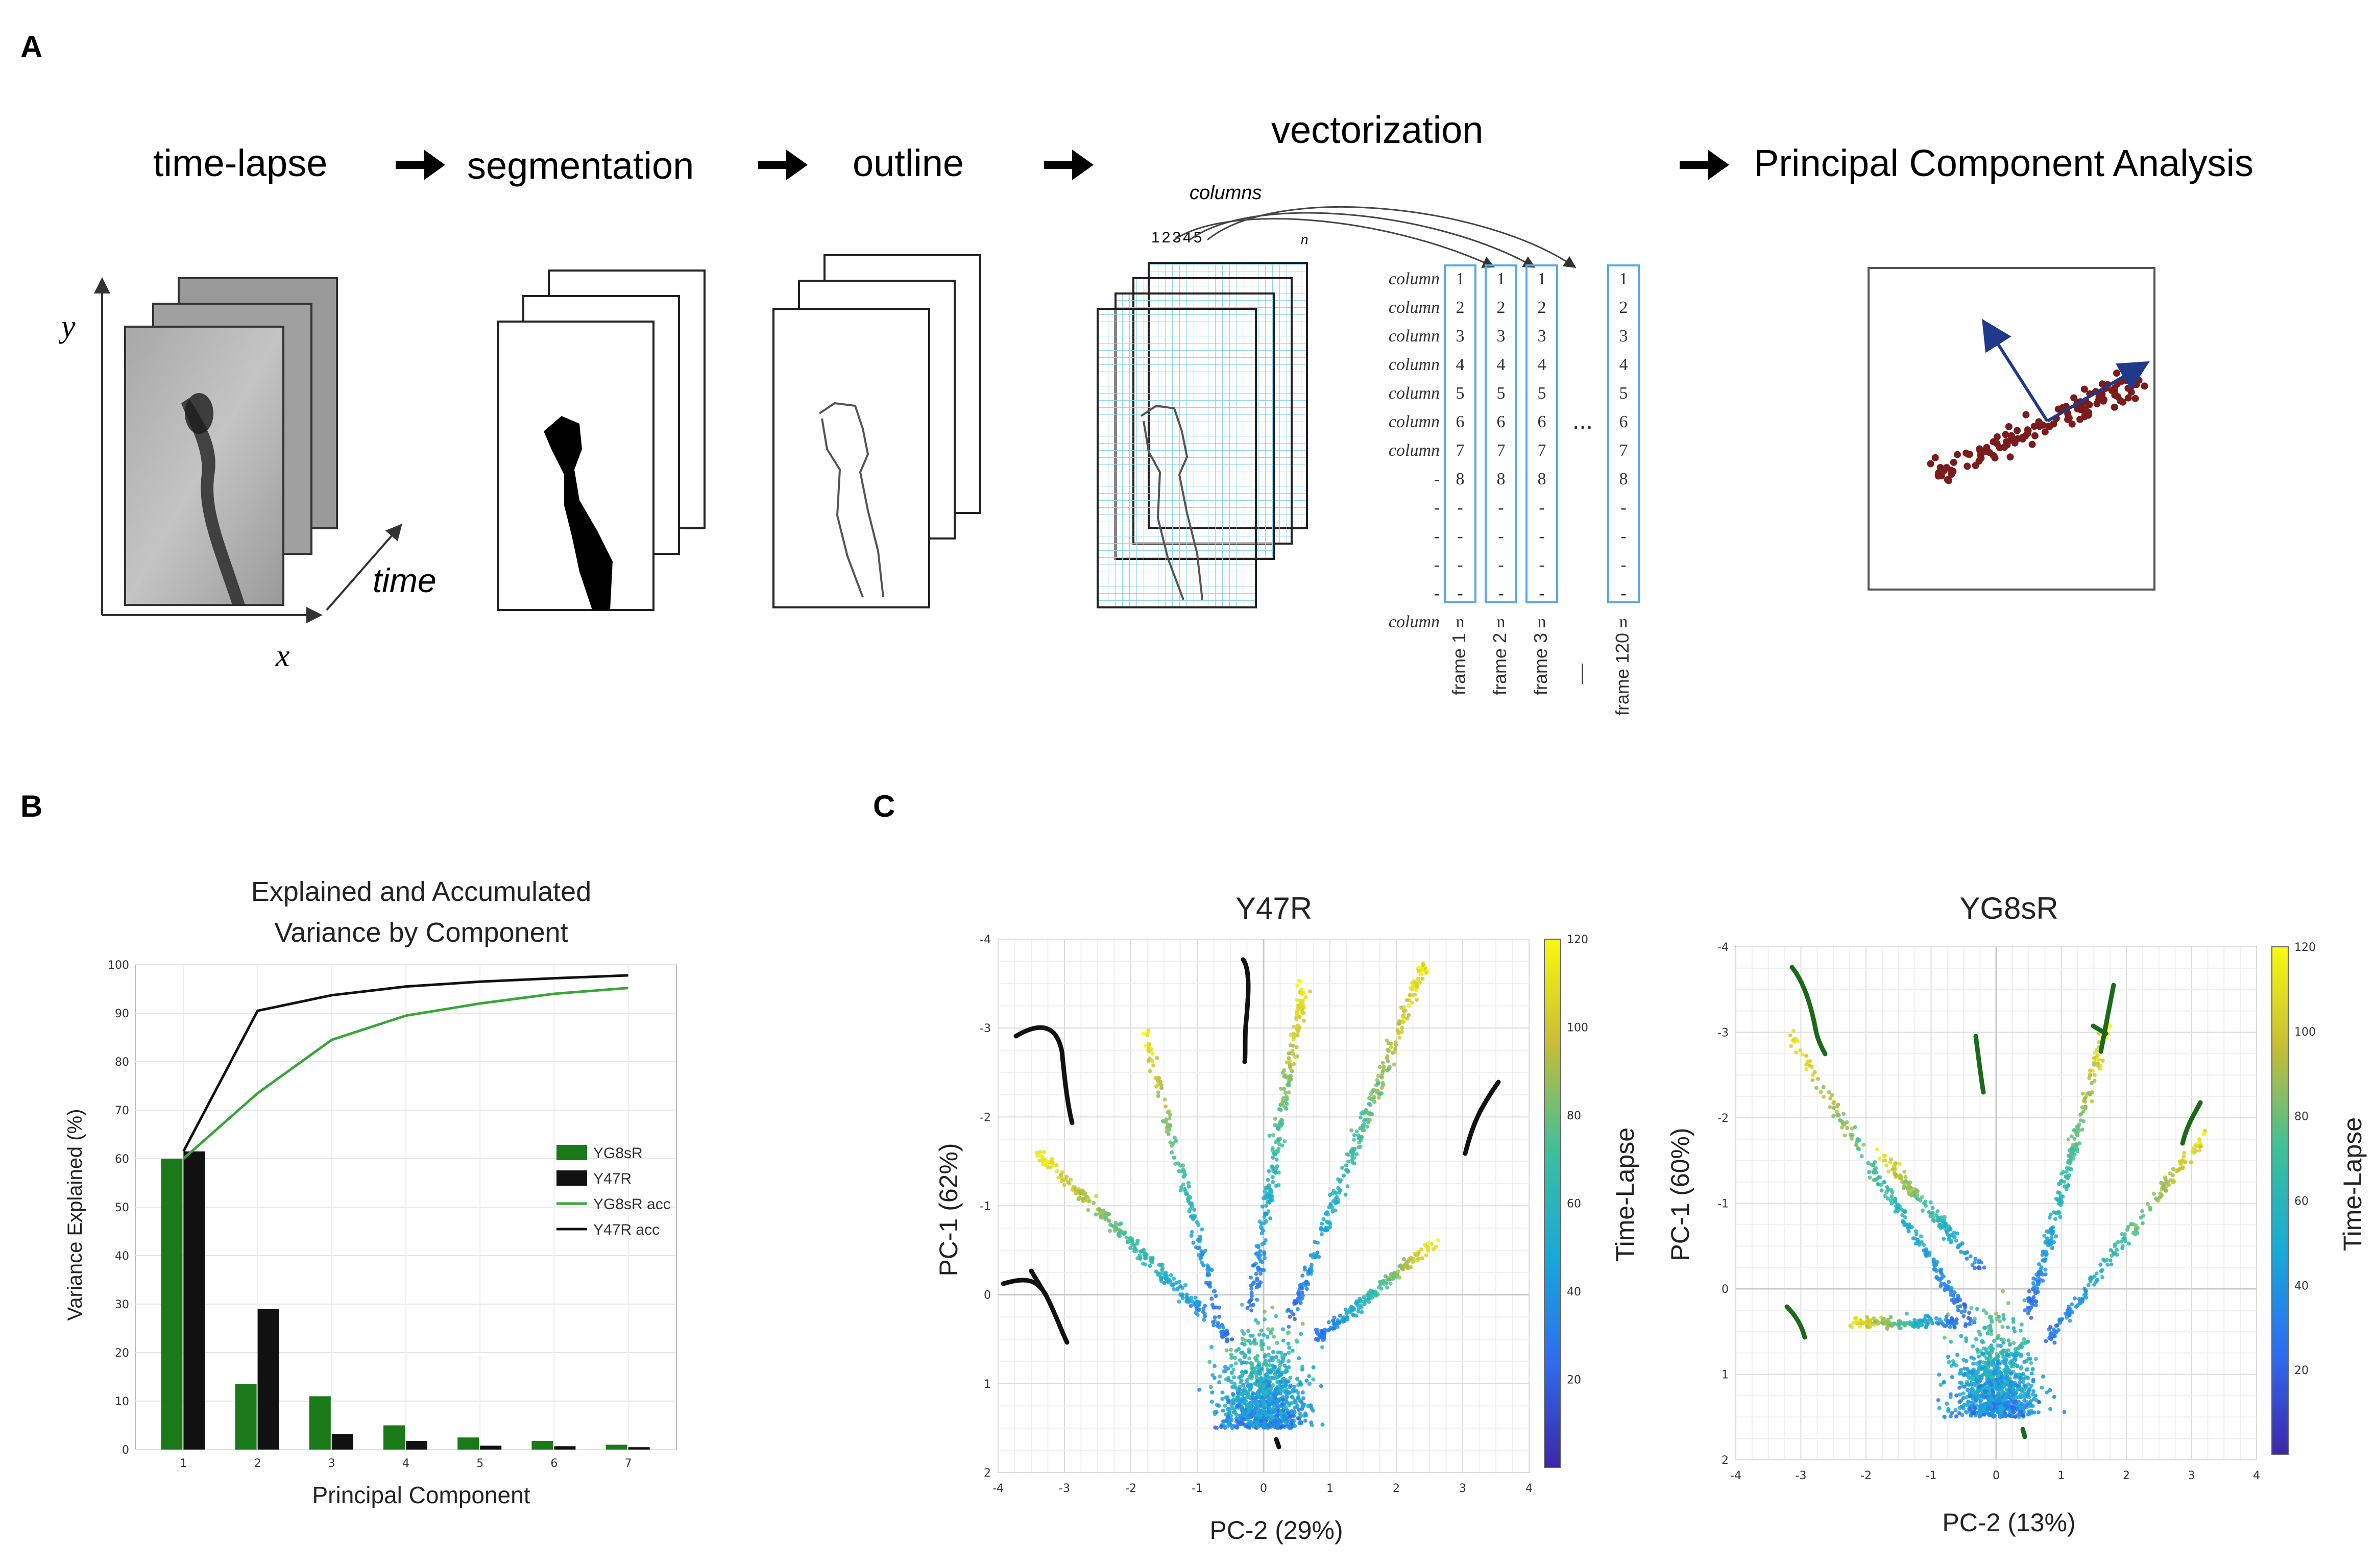  What do you see at coordinates (421, 891) in the screenshot?
I see `chart-b-title-line-1: Explained and Accumulated` at bounding box center [421, 891].